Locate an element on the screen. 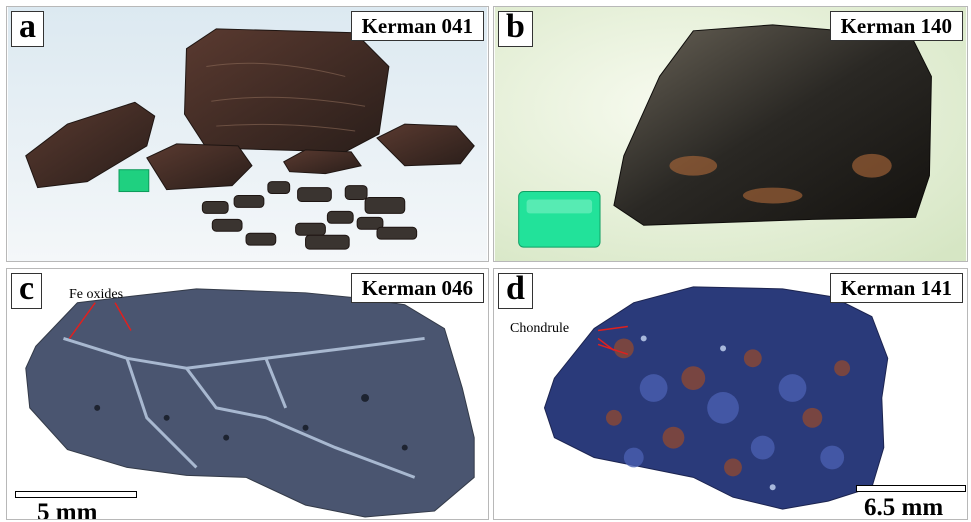  sample-title: Kerman 141 is located at coordinates (896, 288).